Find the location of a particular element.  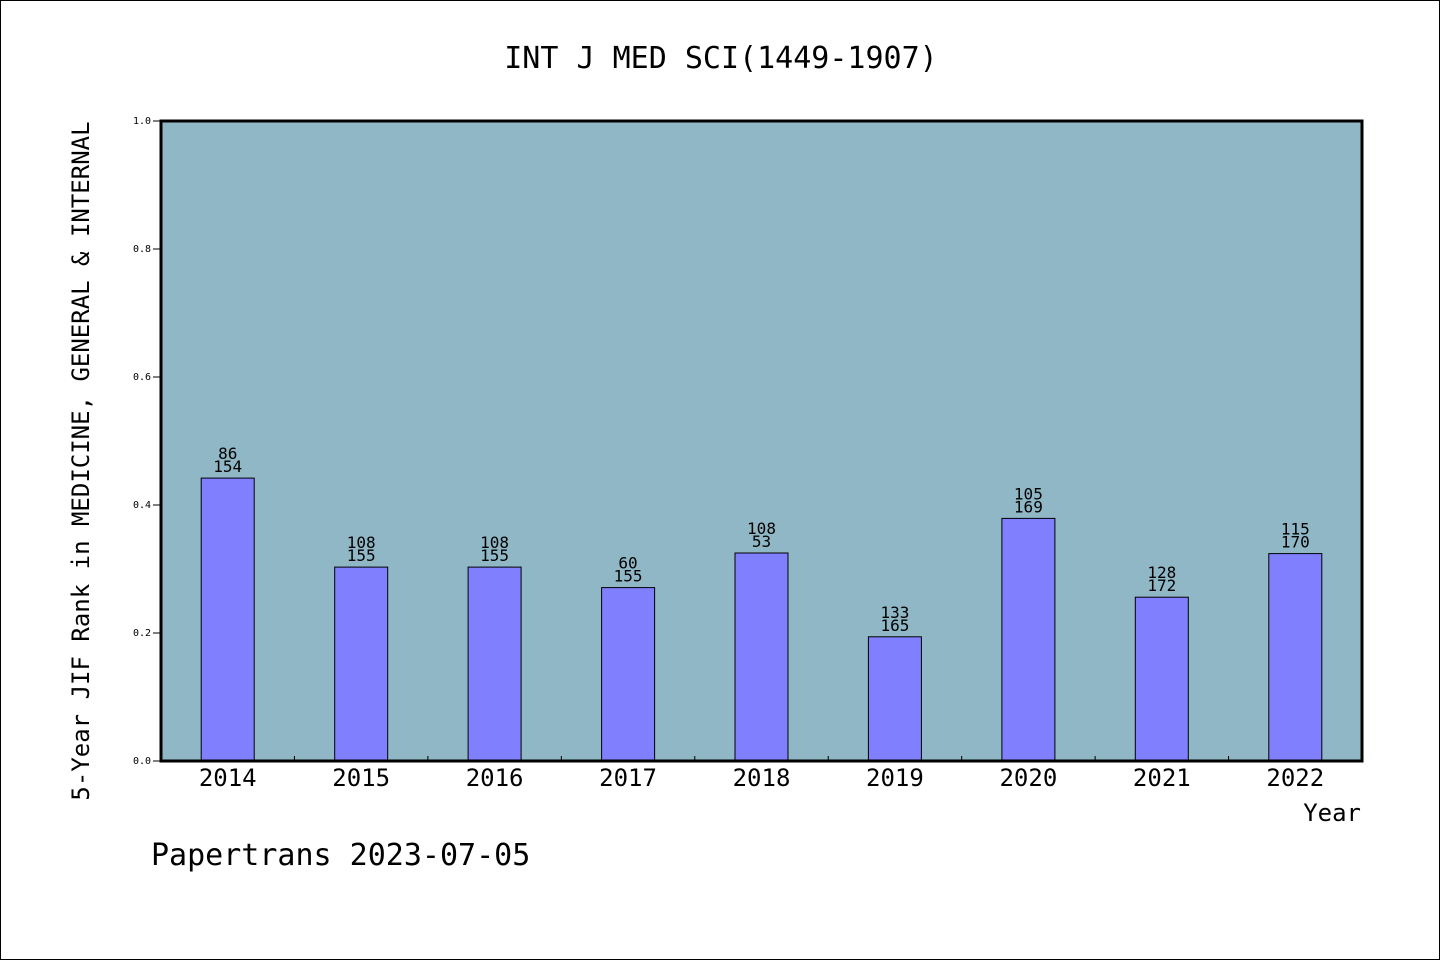

x-tick-label-2015: 2015 is located at coordinates (361, 778).